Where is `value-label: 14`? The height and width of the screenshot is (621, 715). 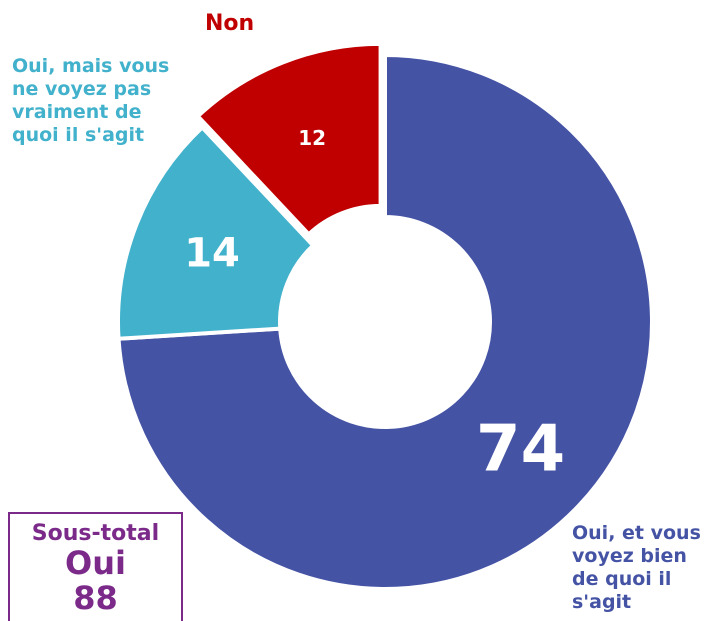
value-label: 14 is located at coordinates (212, 254).